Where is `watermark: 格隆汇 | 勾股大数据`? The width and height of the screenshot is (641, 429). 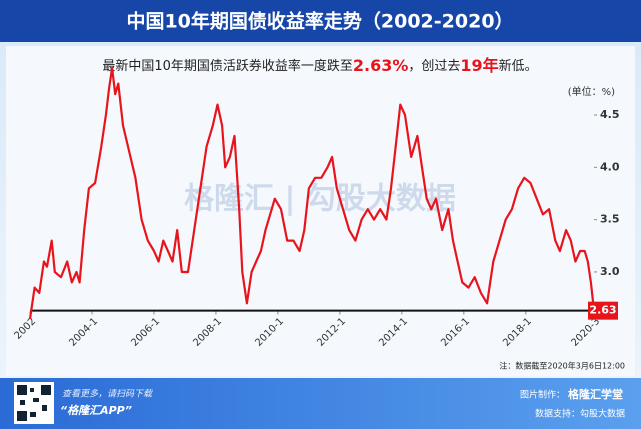 watermark: 格隆汇 | 勾股大数据 is located at coordinates (320, 199).